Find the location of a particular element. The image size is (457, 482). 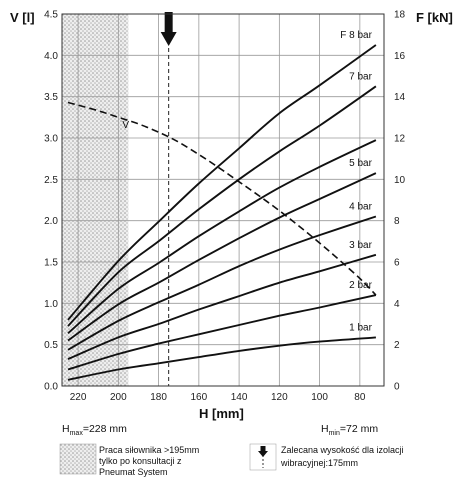

h-max-letter: H is located at coordinates (66, 429).